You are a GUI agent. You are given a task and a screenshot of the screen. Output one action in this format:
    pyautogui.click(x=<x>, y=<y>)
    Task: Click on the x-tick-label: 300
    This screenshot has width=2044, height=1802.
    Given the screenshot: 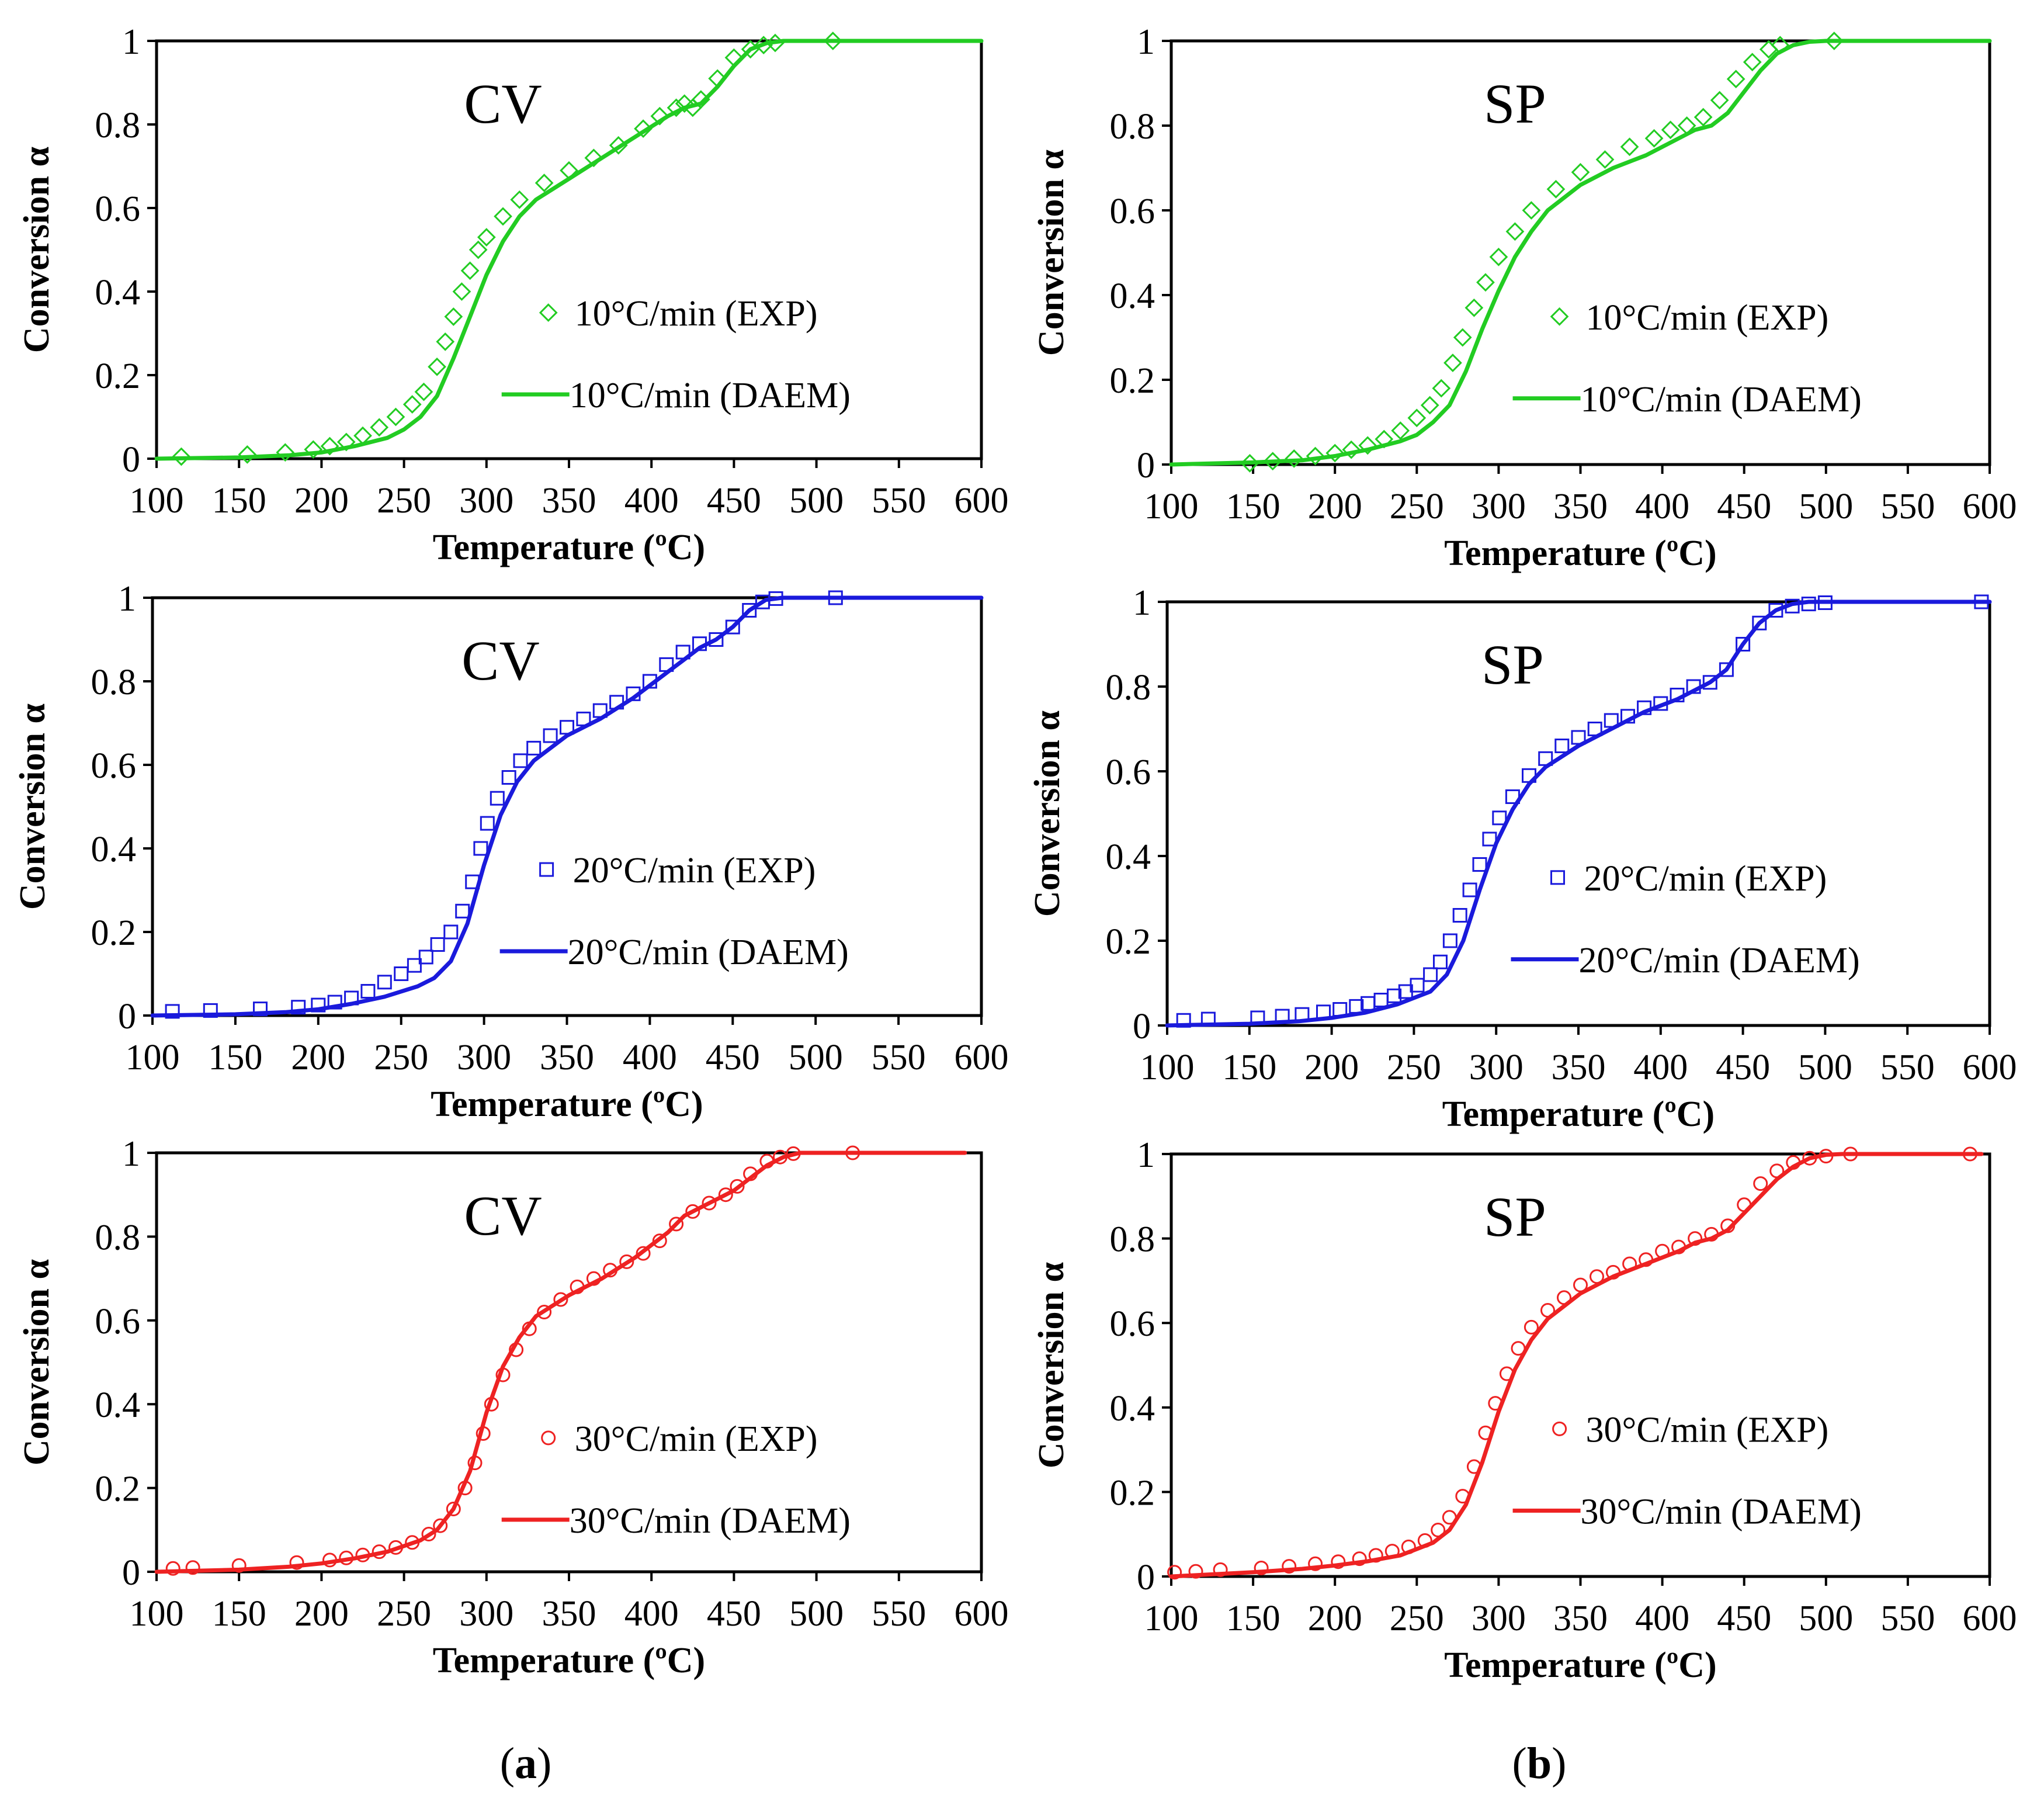 What is the action you would take?
    pyautogui.click(x=1499, y=507)
    